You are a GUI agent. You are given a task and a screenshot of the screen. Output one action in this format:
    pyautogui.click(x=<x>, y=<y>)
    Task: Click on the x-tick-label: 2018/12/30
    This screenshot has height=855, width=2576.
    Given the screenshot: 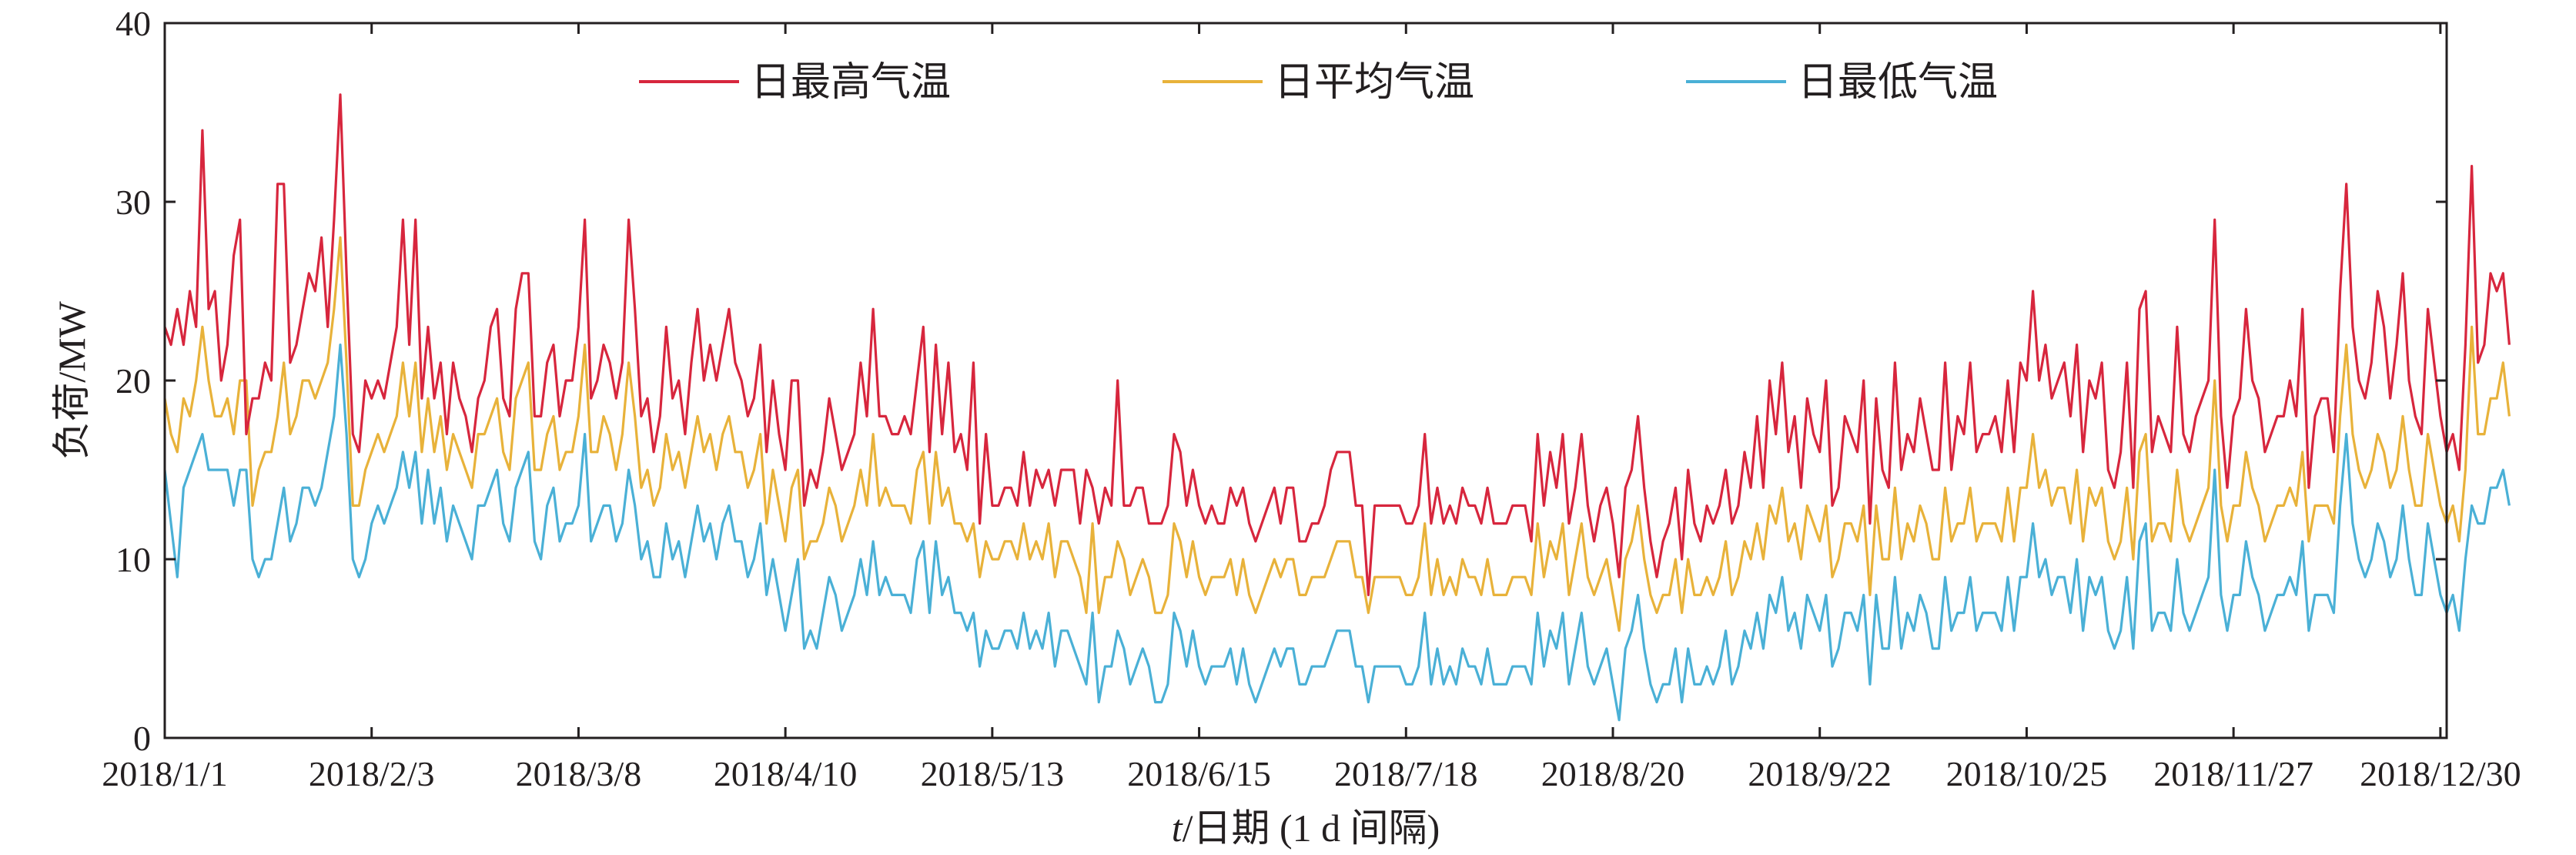 What is the action you would take?
    pyautogui.click(x=2441, y=773)
    